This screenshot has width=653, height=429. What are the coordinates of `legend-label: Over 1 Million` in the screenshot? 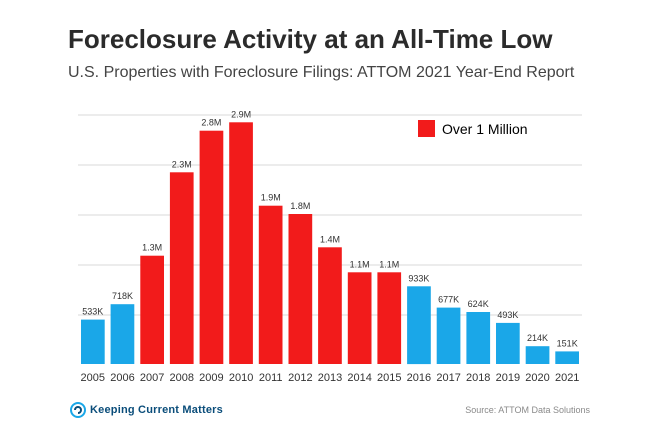 It's located at (485, 128).